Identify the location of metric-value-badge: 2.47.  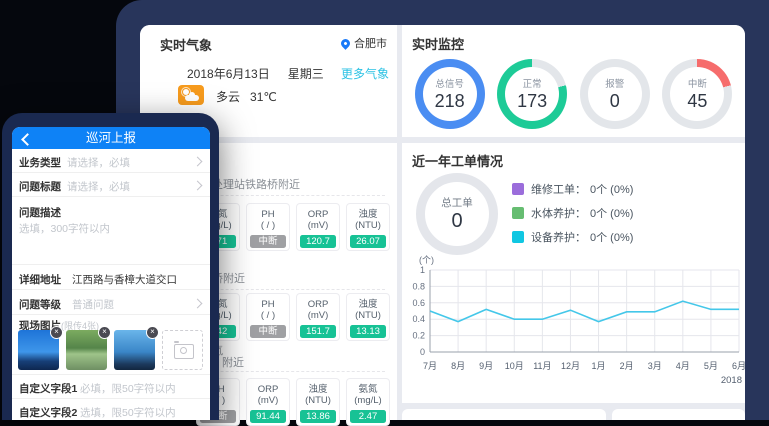
(368, 416).